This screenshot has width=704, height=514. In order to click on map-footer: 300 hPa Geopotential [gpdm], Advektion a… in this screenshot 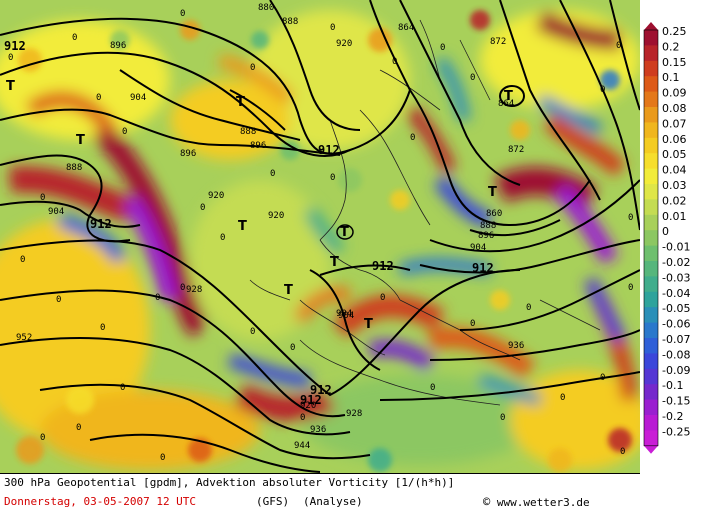, I will do `click(320, 493)`.